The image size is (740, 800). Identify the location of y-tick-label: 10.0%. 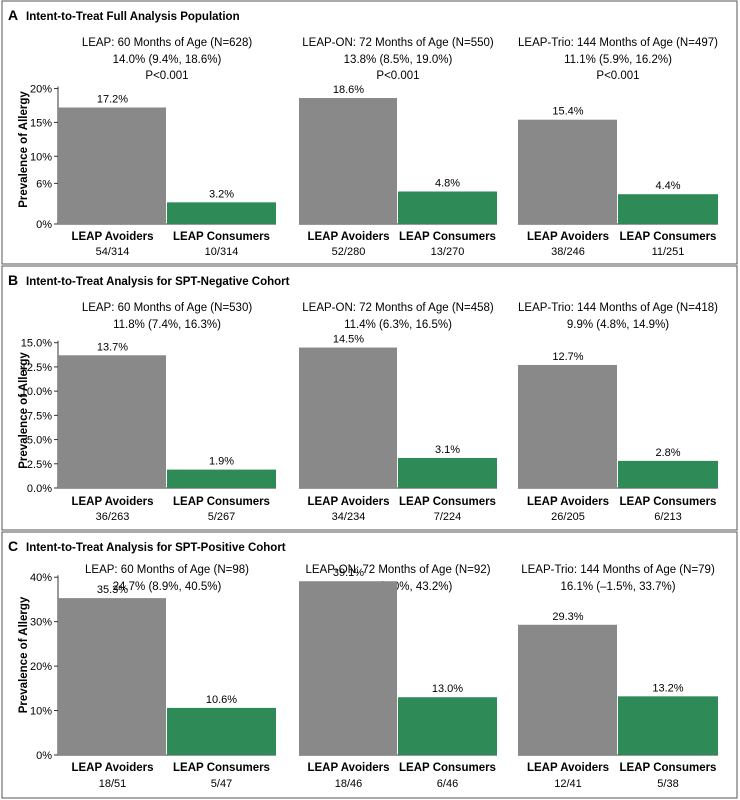
(36, 392).